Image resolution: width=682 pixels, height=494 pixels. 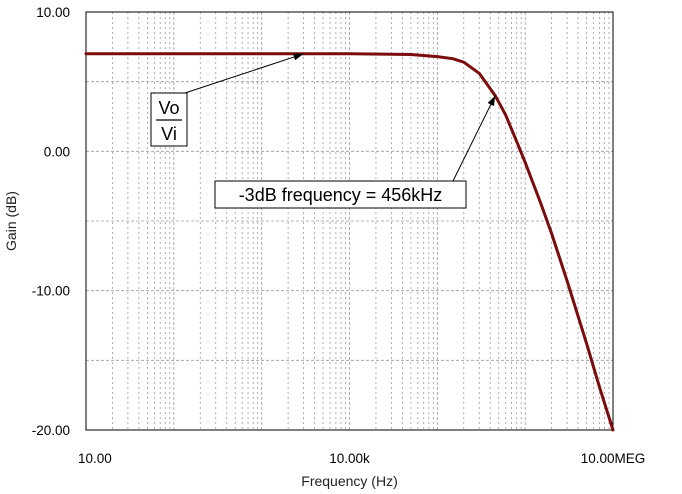 I want to click on x-axis-label: Frequency (Hz), so click(x=349, y=481).